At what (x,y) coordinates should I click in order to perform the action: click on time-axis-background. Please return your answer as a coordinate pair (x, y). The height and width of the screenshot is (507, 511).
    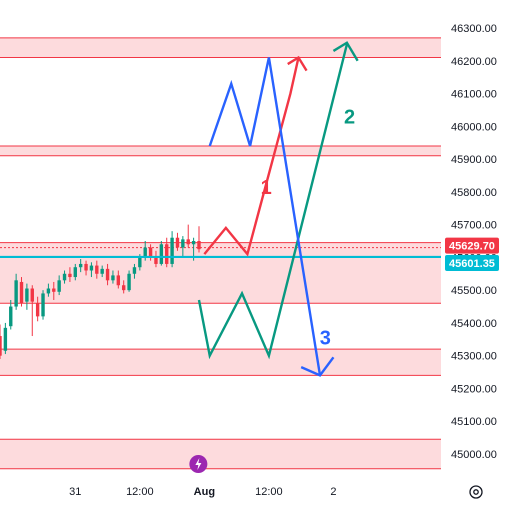
    Looking at the image, I should click on (255, 488).